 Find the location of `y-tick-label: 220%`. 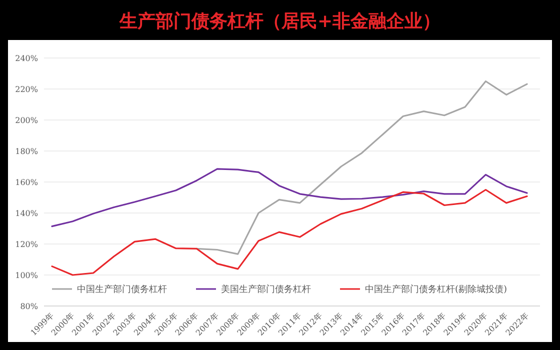

y-tick-label: 220% is located at coordinates (26, 89).